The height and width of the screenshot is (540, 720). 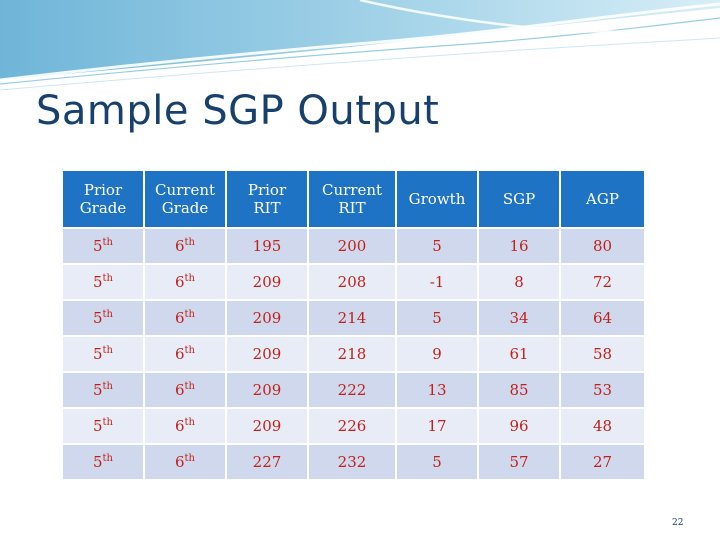 I want to click on cell-agp: 53, so click(x=602, y=390).